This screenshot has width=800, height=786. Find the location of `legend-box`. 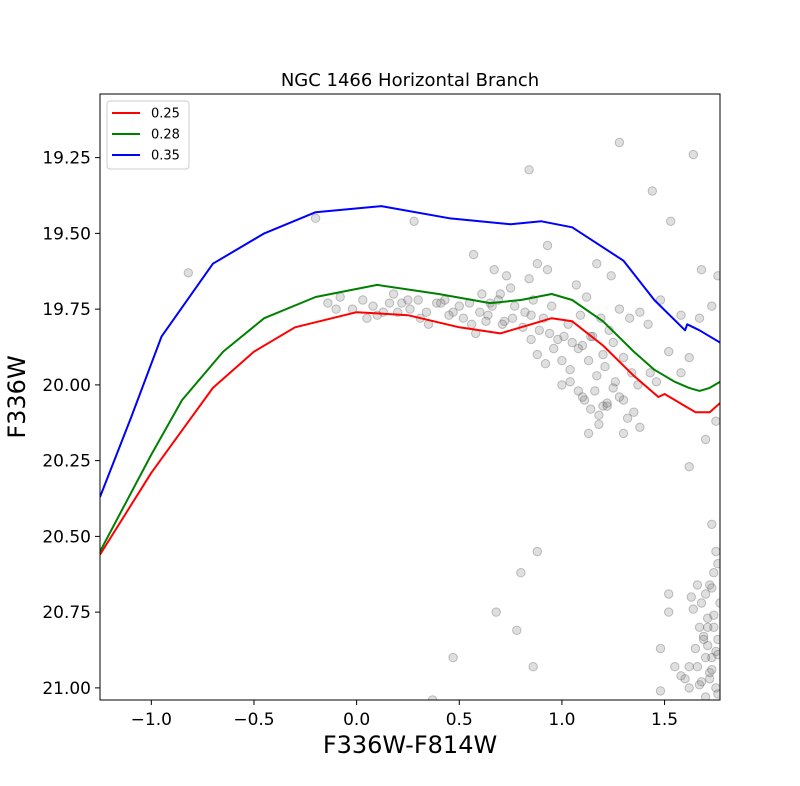

legend-box is located at coordinates (148, 135).